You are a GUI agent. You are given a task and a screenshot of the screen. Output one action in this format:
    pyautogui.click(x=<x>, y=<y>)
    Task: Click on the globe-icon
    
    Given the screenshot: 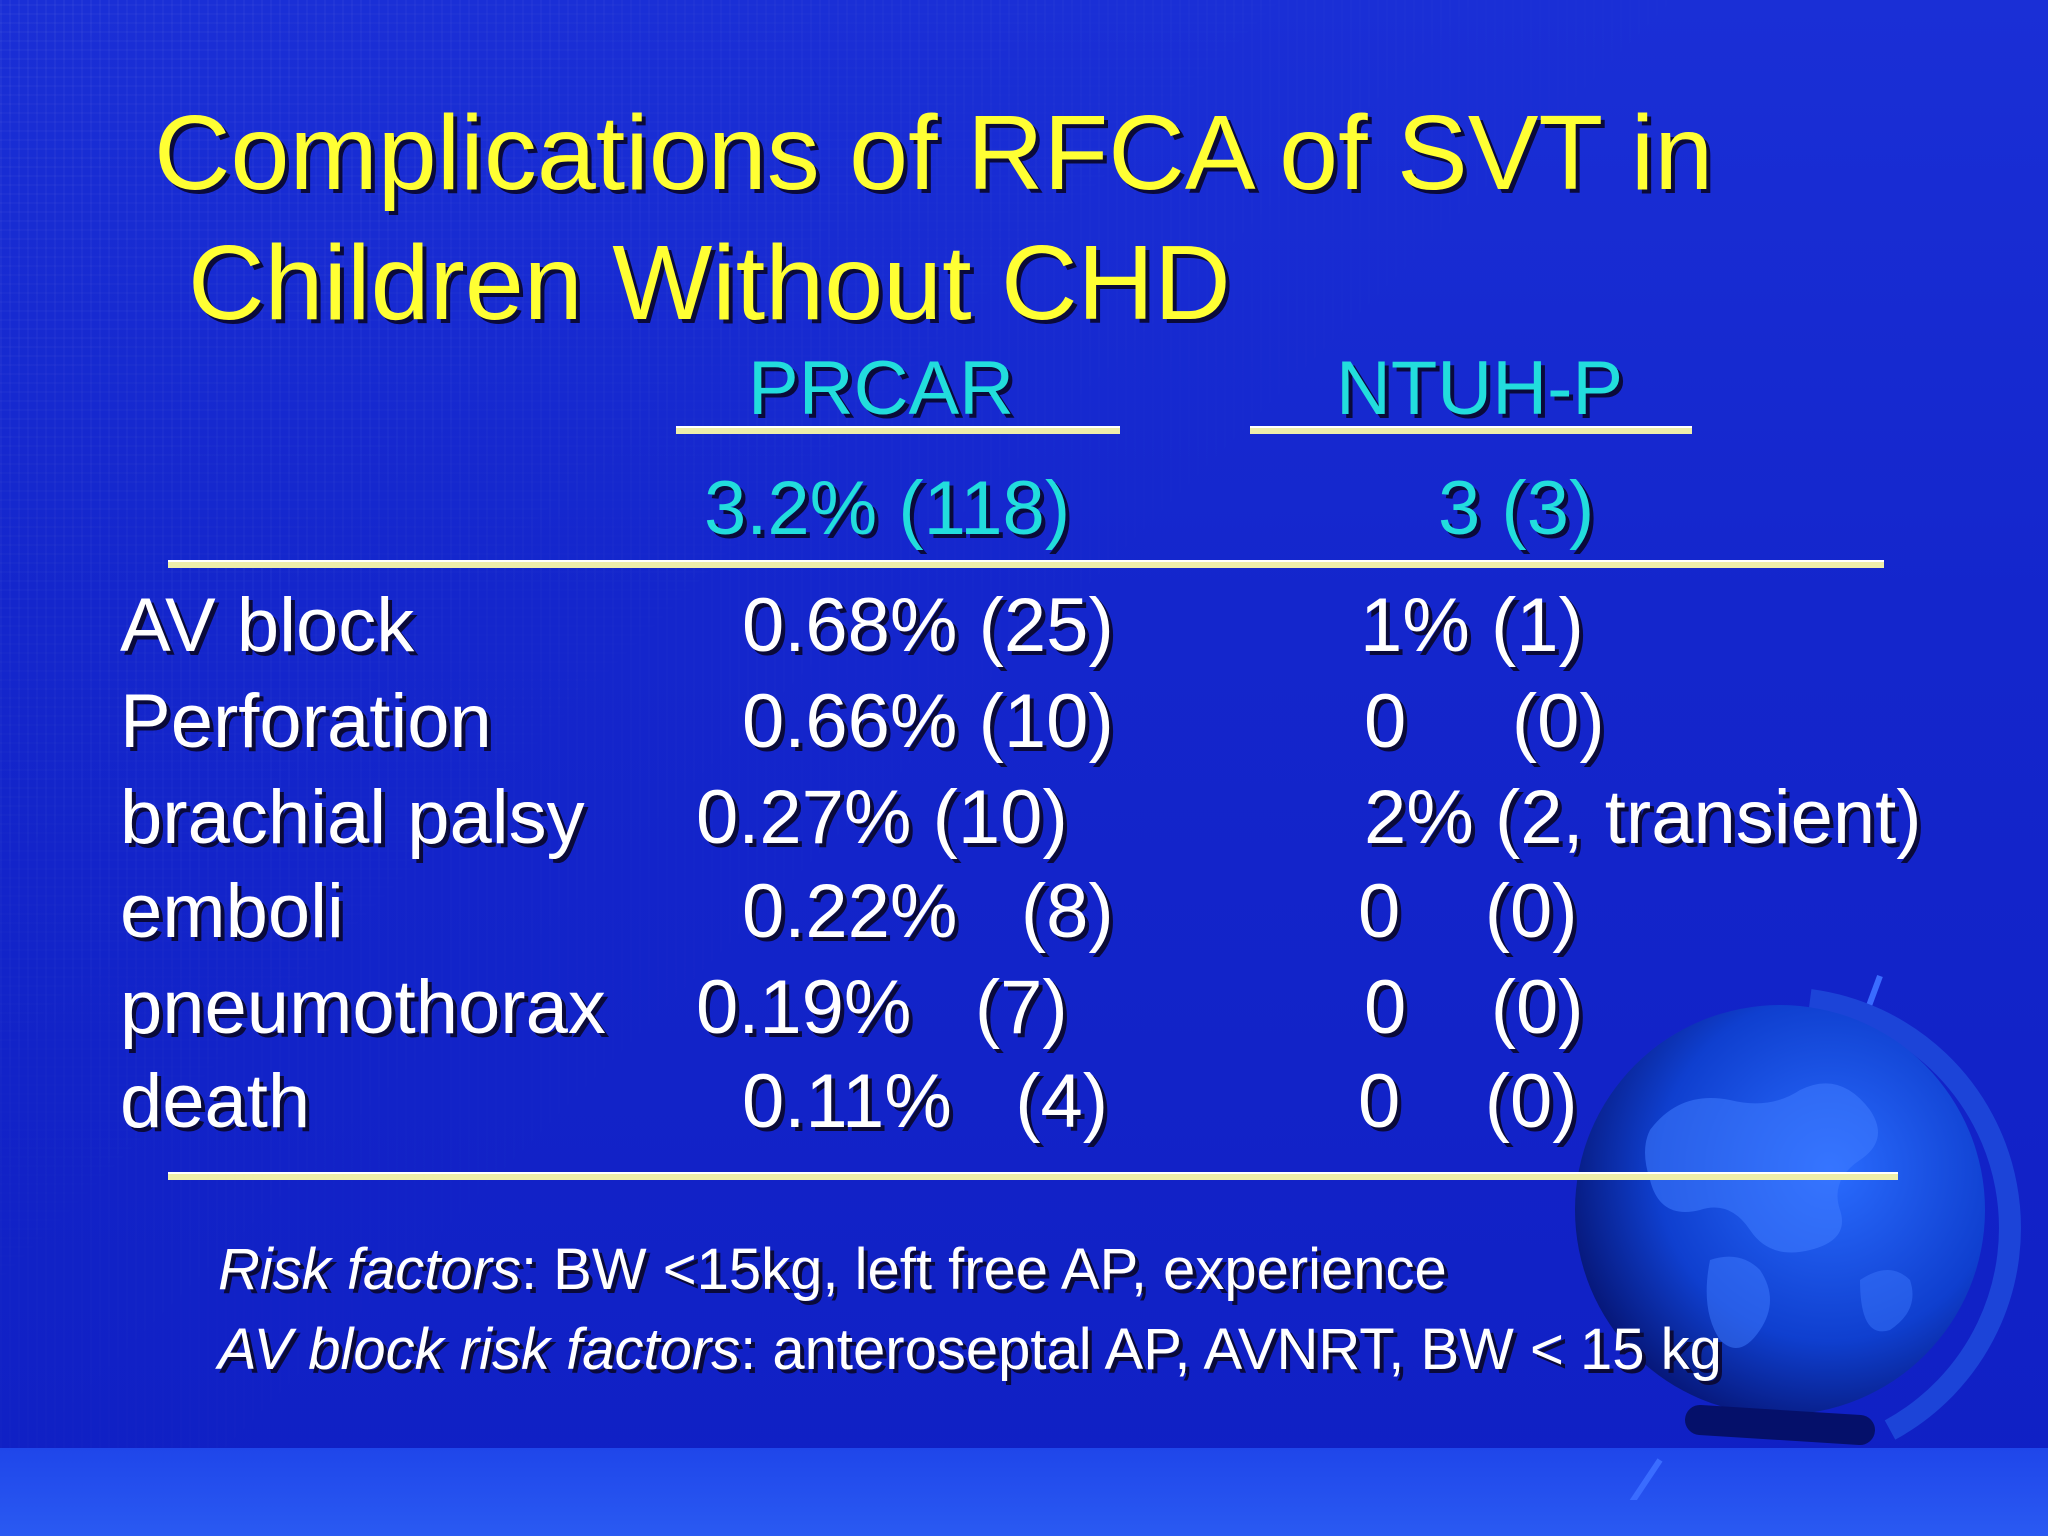 What is the action you would take?
    pyautogui.click(x=1798, y=1237)
    